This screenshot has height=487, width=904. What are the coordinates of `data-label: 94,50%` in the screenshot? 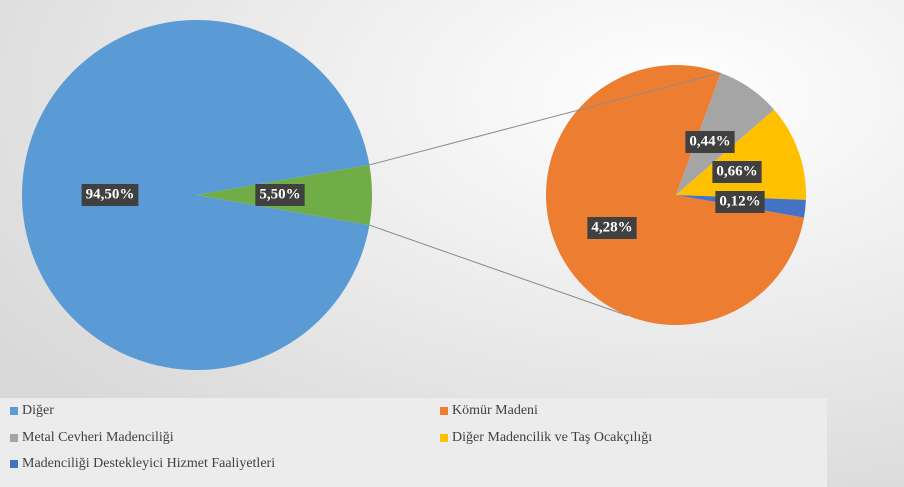 It's located at (110, 194).